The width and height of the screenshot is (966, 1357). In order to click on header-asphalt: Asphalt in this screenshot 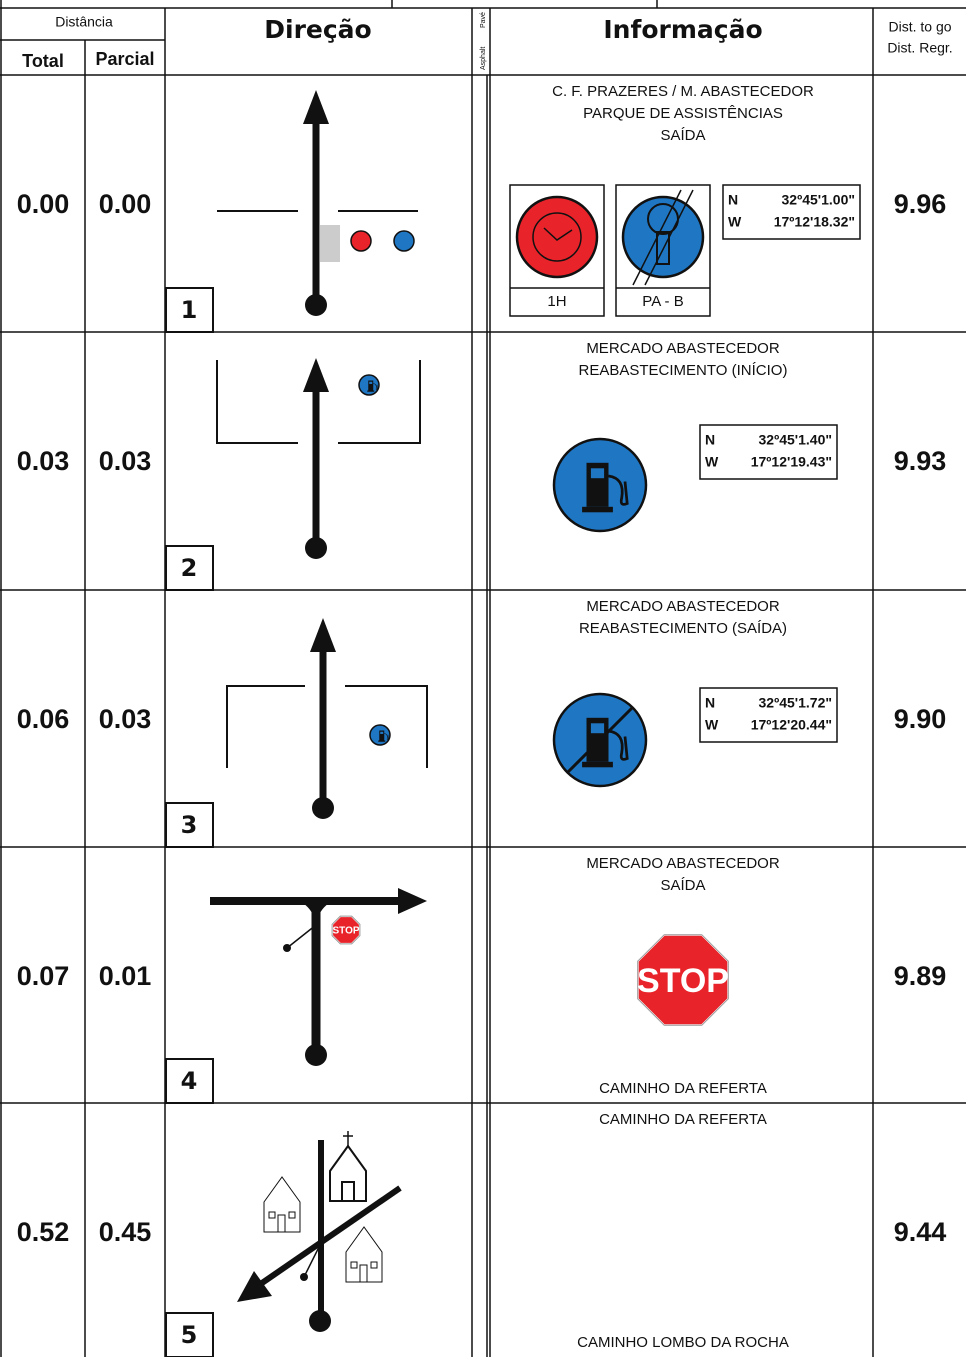, I will do `click(483, 58)`.